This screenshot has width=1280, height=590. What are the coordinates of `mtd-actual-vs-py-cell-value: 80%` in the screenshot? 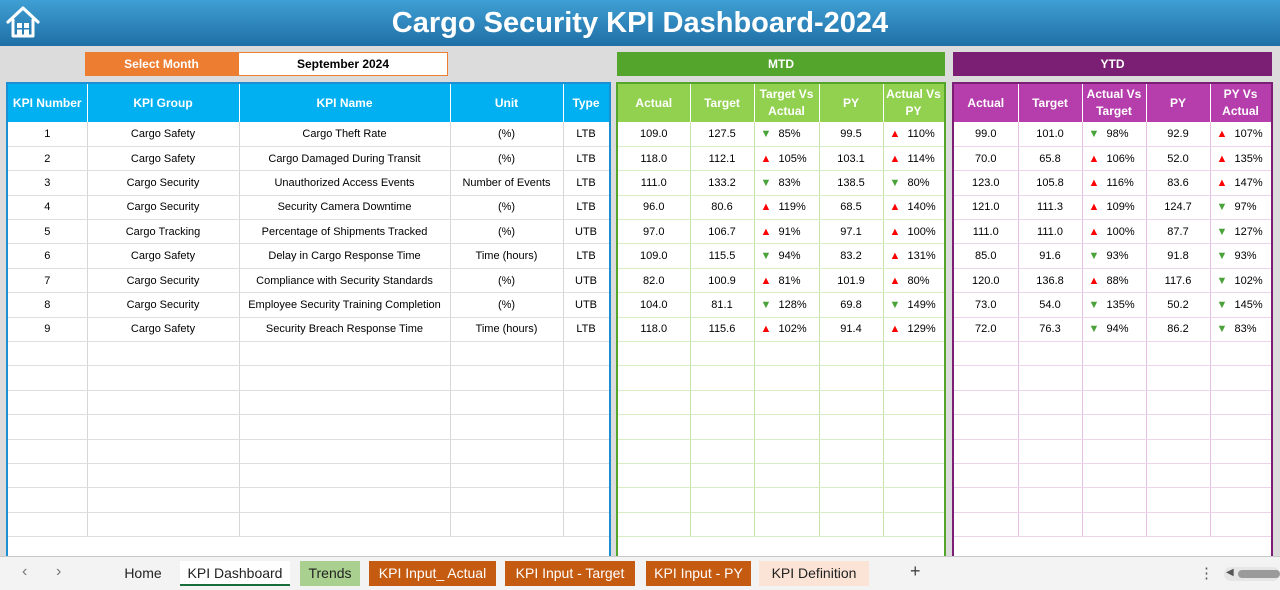 It's located at (918, 280).